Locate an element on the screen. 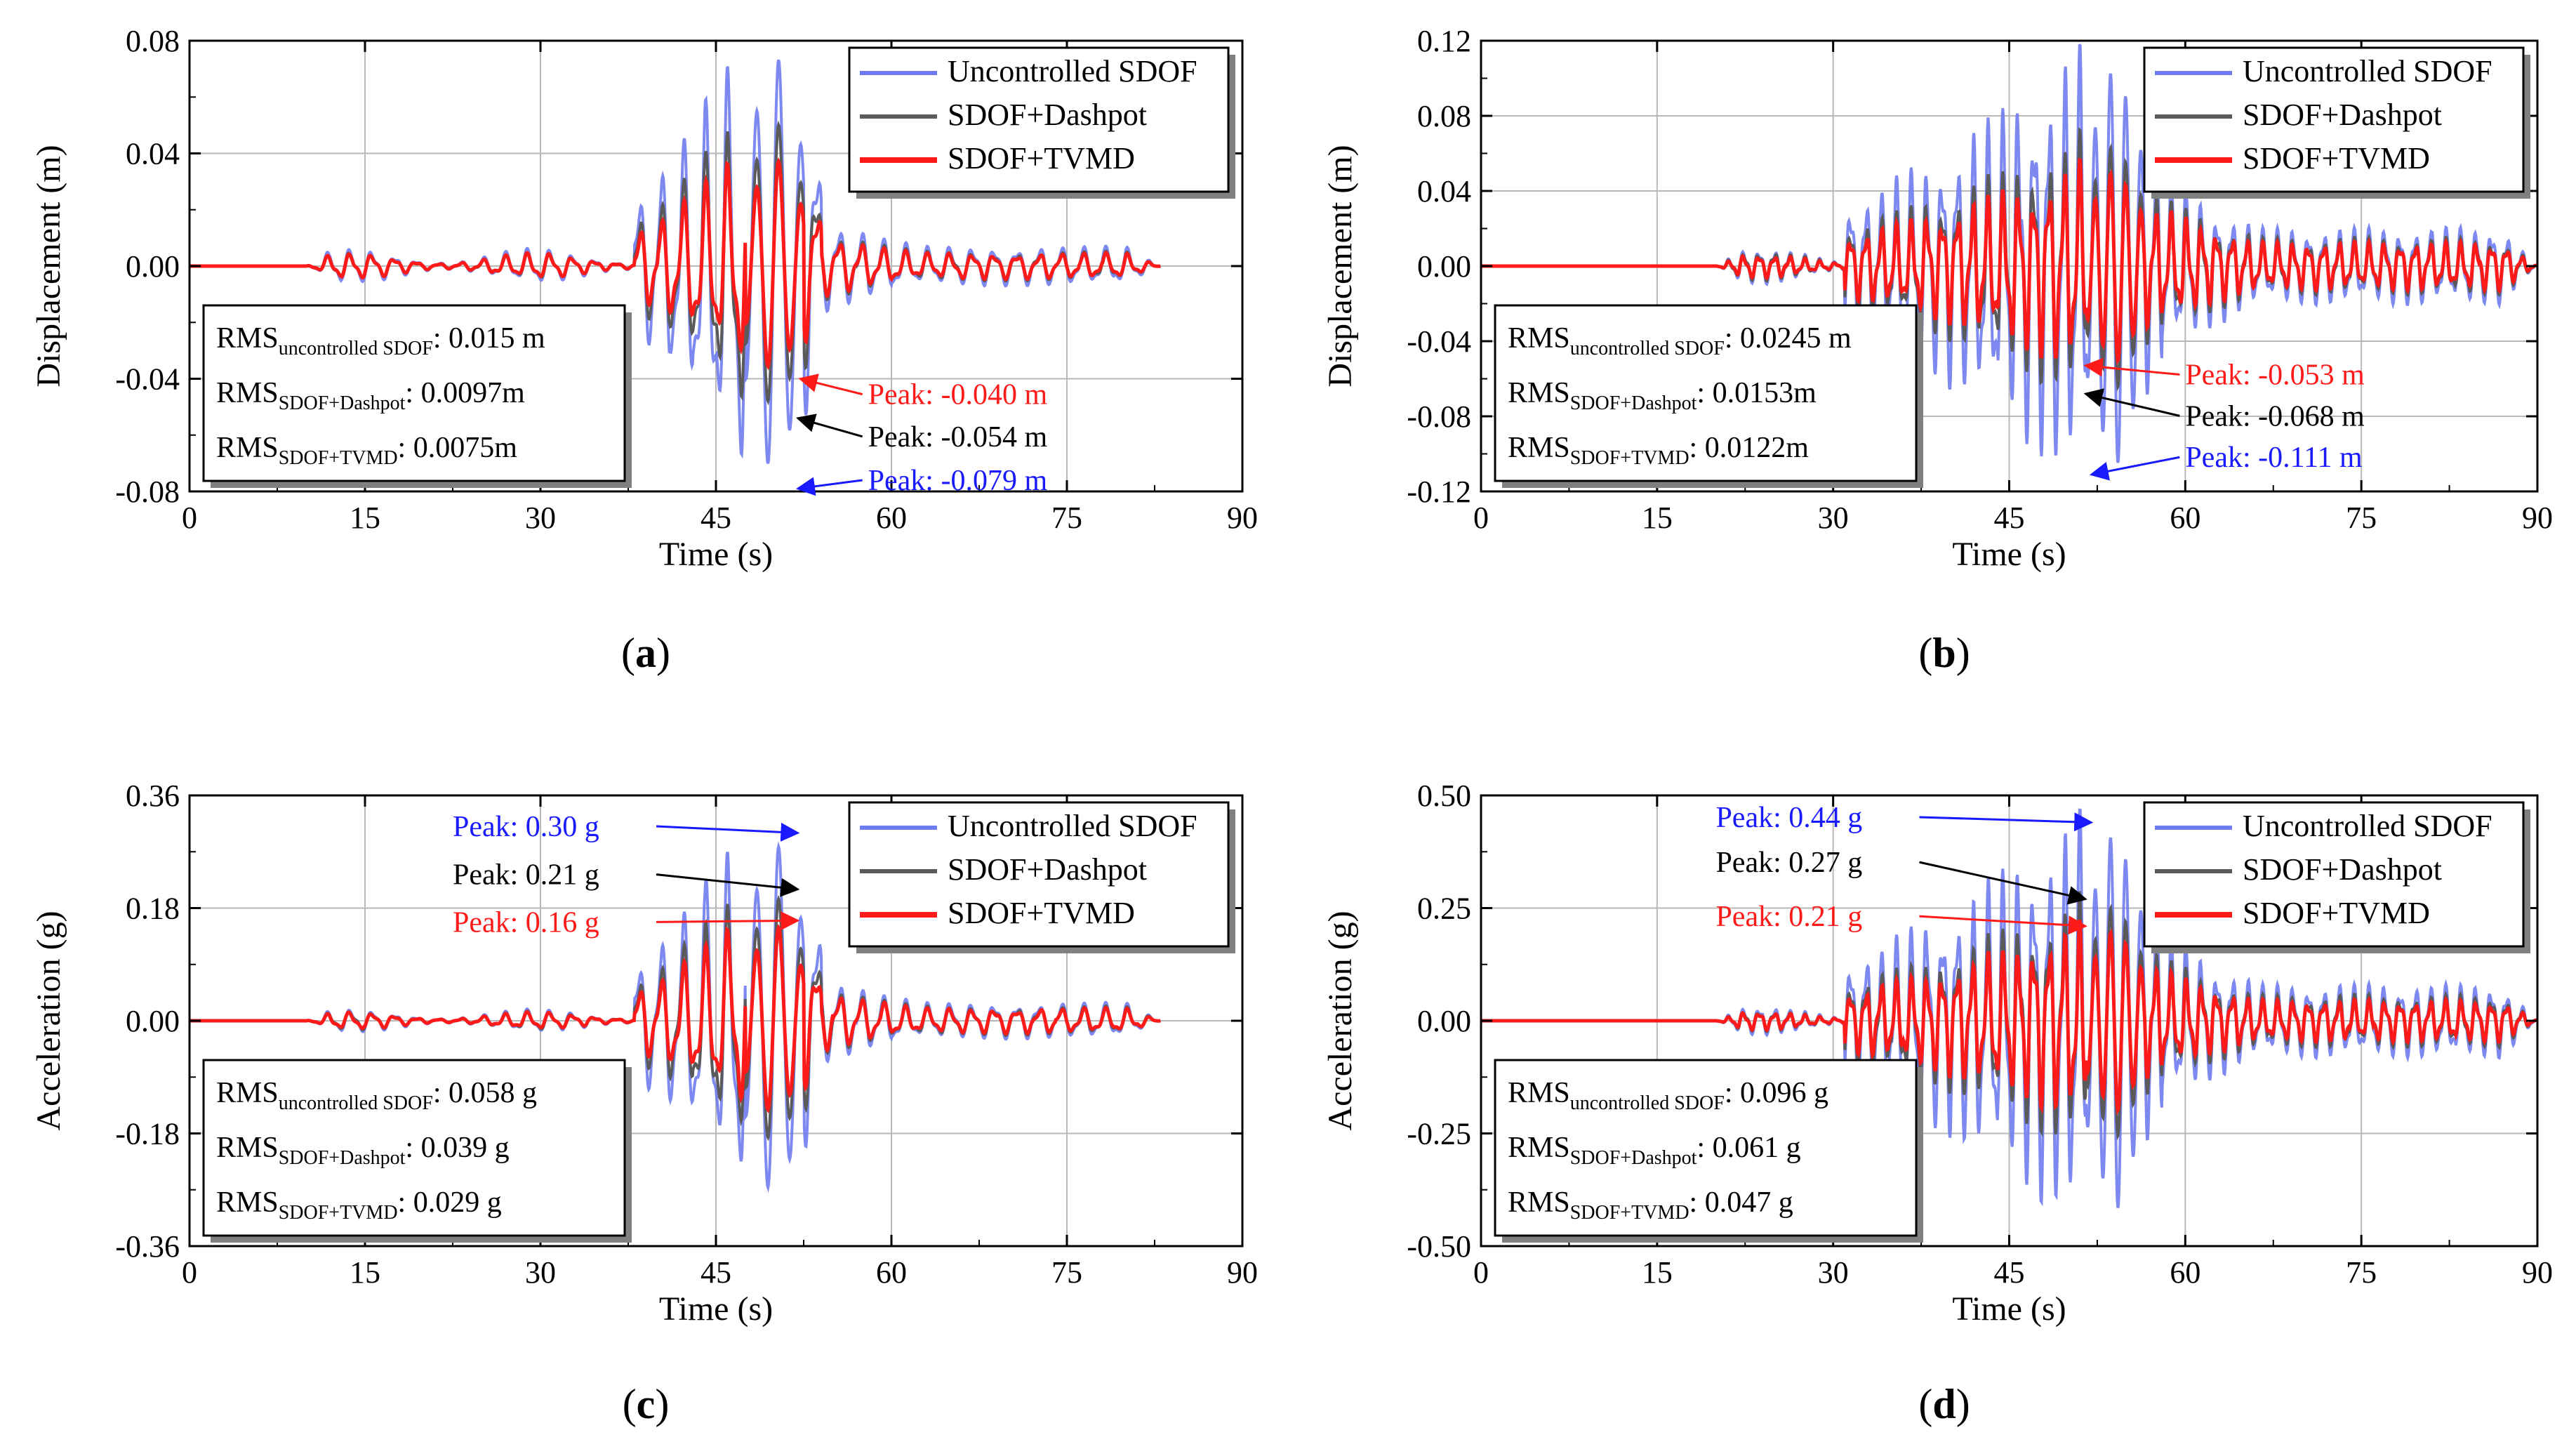 The height and width of the screenshot is (1449, 2576). peak-annotation: Peak: -0.068 m is located at coordinates (2275, 416).